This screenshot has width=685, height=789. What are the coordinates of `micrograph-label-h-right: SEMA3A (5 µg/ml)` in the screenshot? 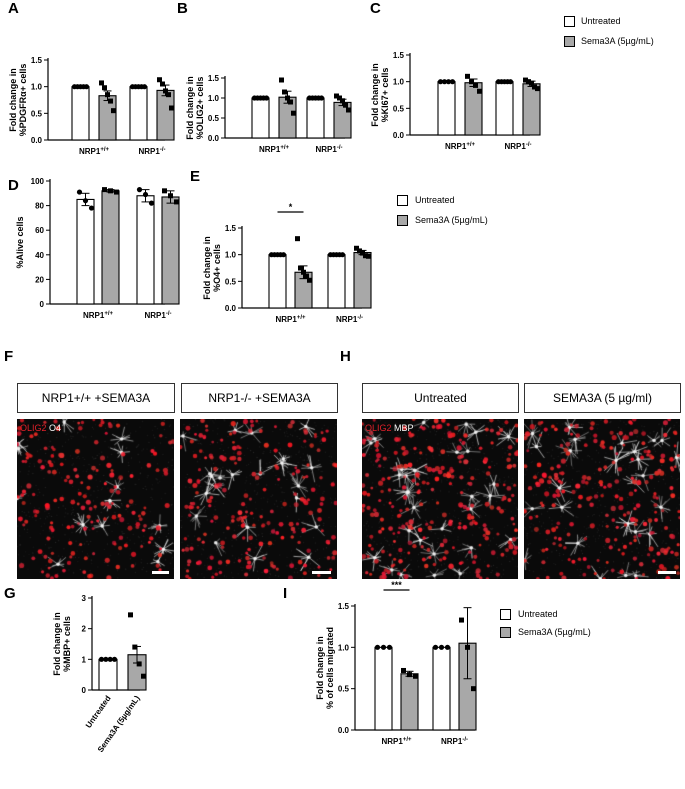 It's located at (602, 398).